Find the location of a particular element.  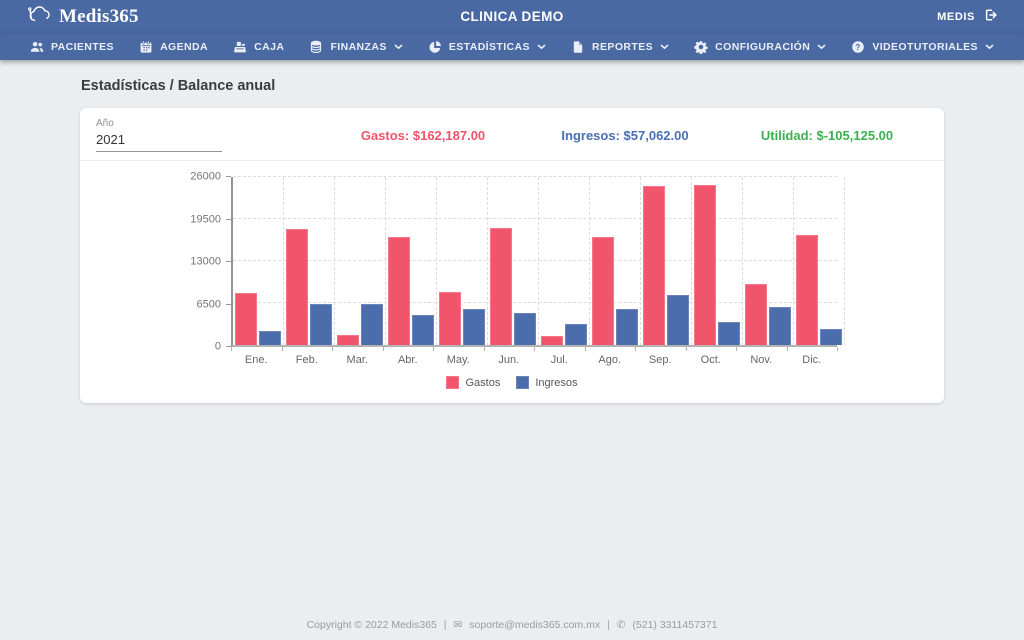

nav-item-agenda: AGENDA is located at coordinates (173, 47).